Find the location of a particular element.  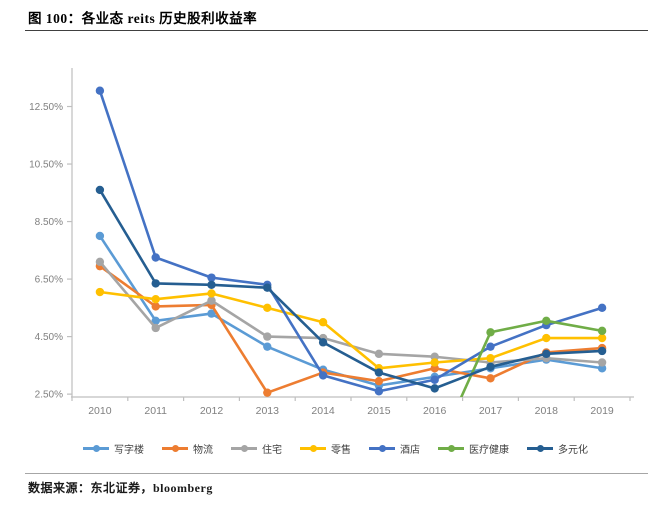

data-point-logistics-2016 is located at coordinates (434, 368).